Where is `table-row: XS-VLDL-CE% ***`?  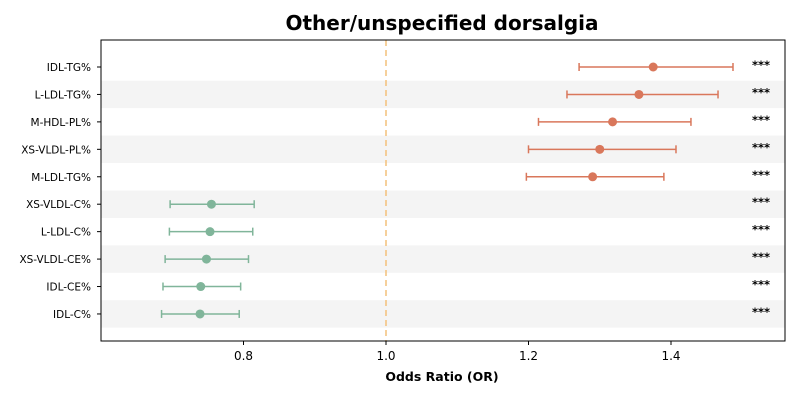 table-row: XS-VLDL-CE% *** is located at coordinates (394, 258).